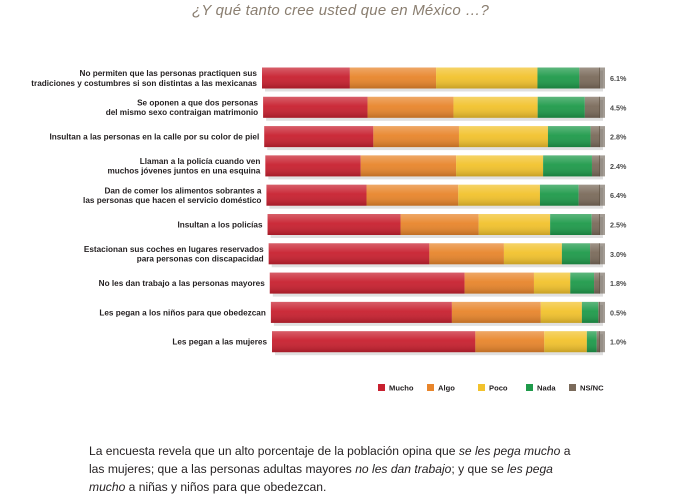 The height and width of the screenshot is (496, 681). I want to click on caption-italic-1: se les pega mucho, so click(509, 451).